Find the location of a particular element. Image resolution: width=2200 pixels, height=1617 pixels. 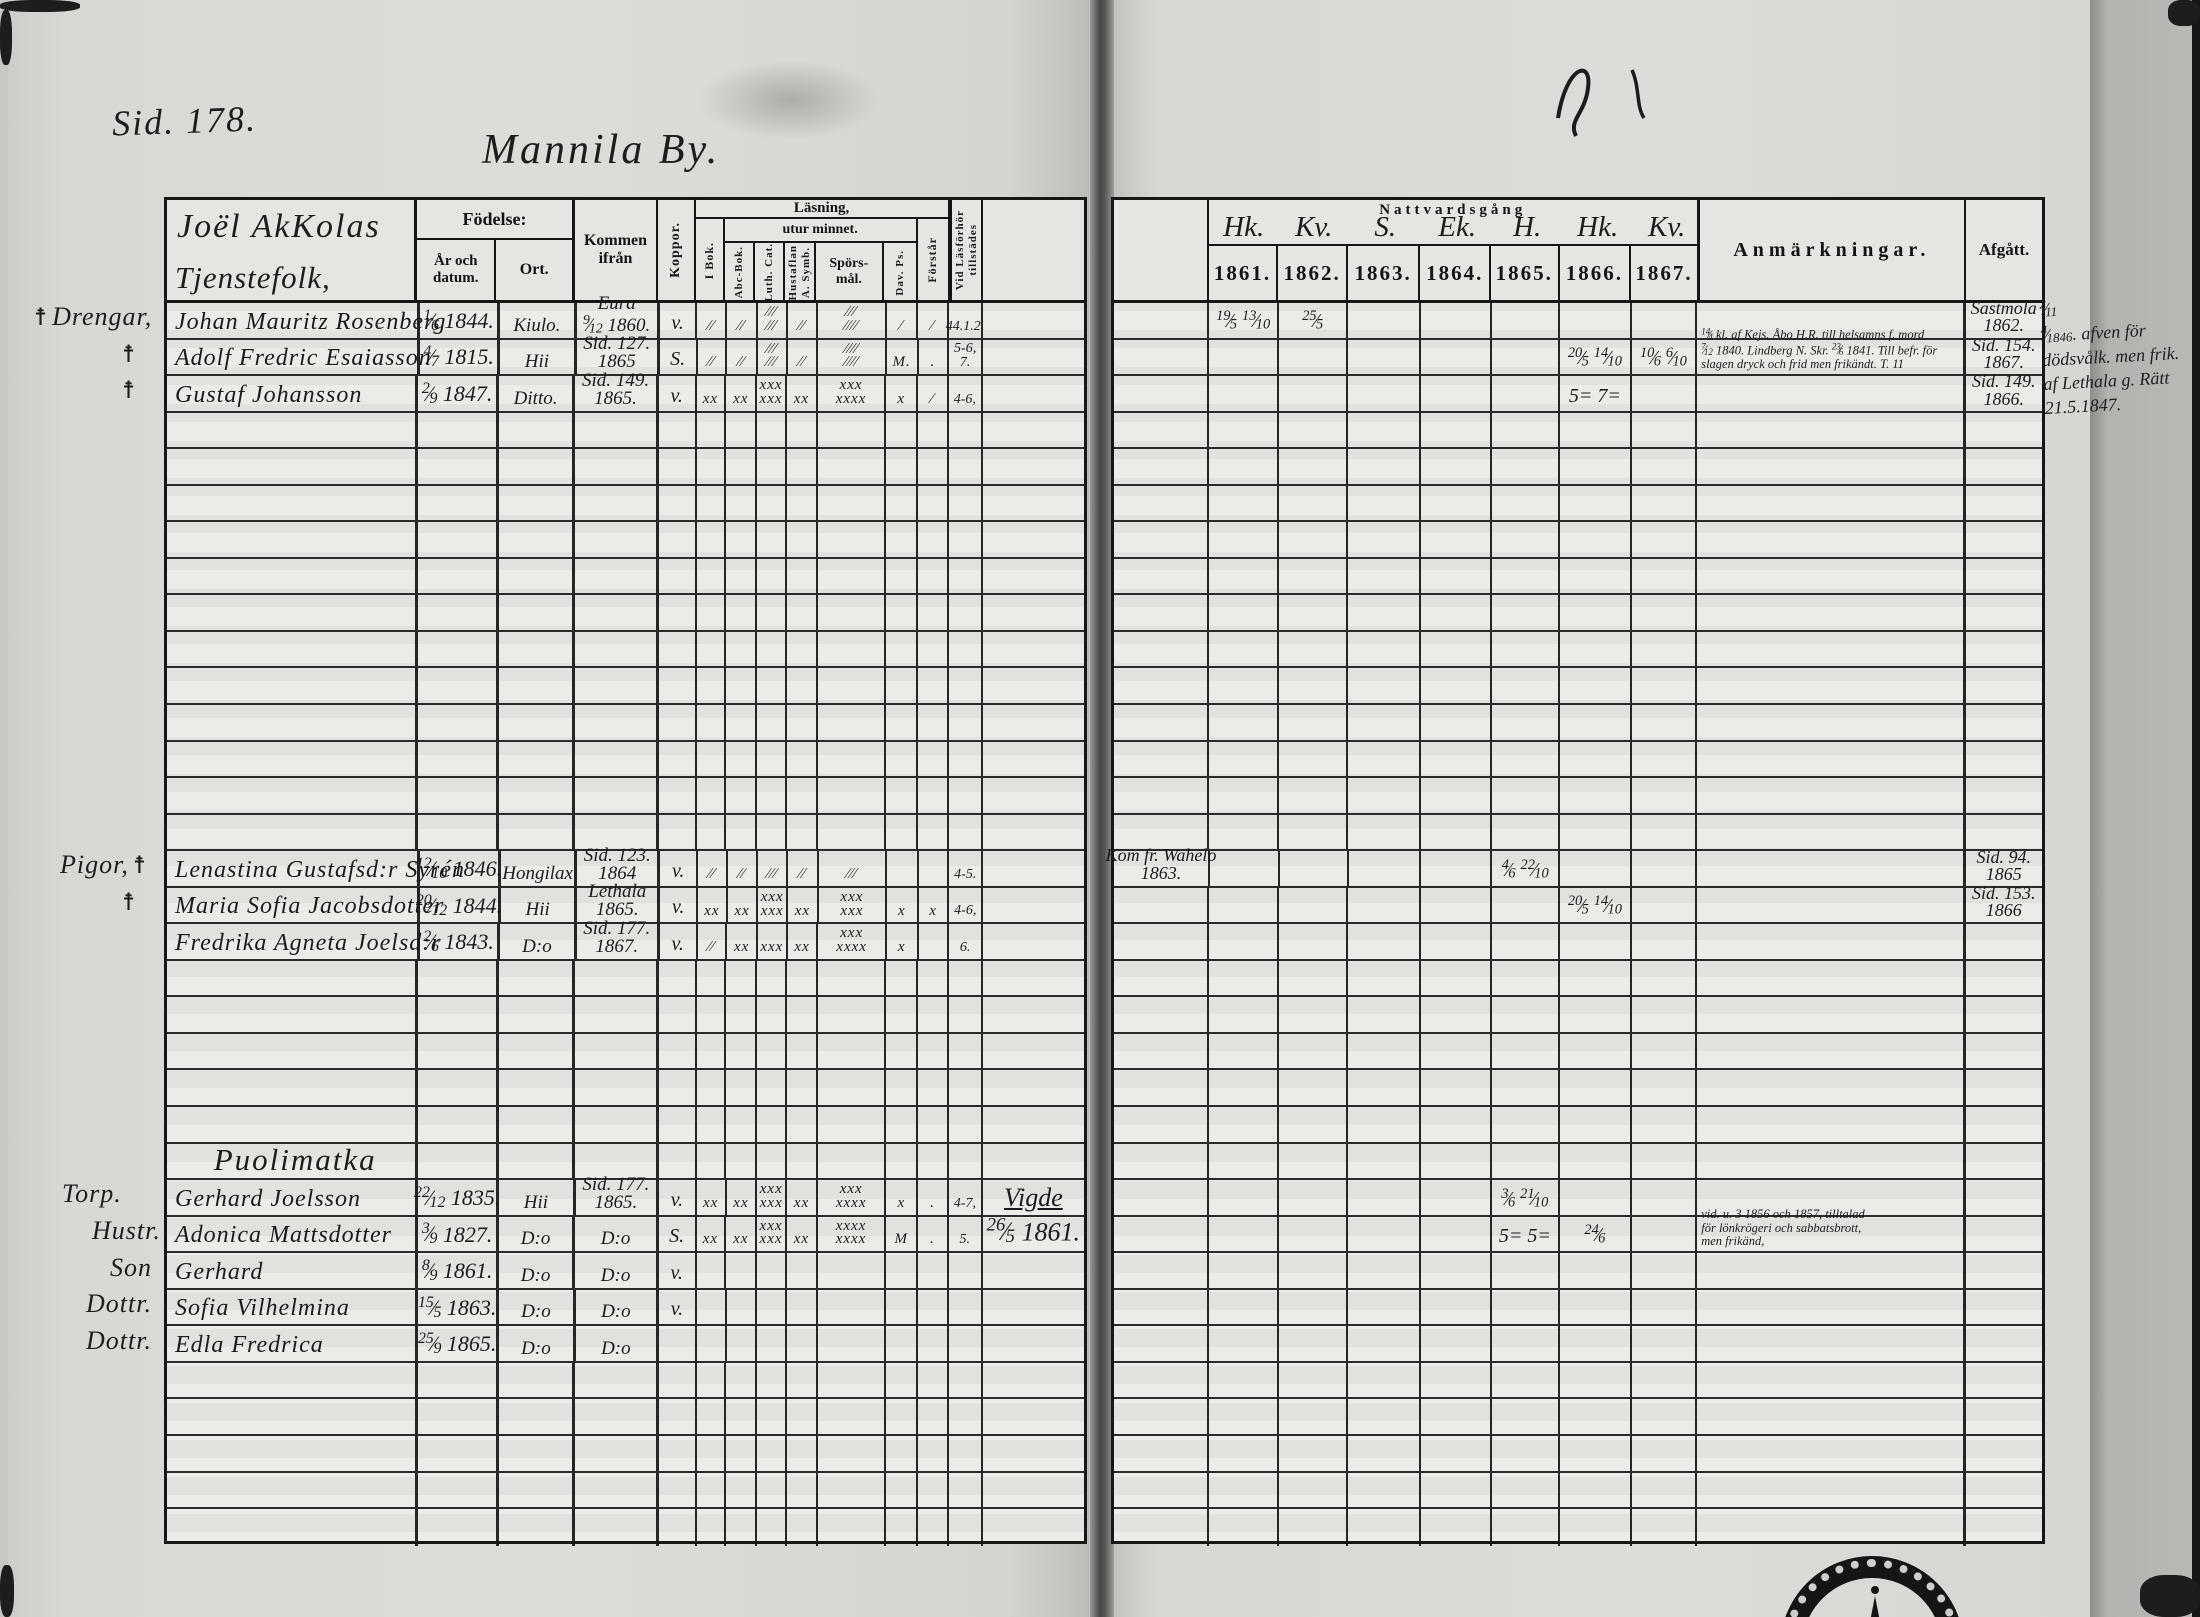

cell-afgatt is located at coordinates (2004, 1124).